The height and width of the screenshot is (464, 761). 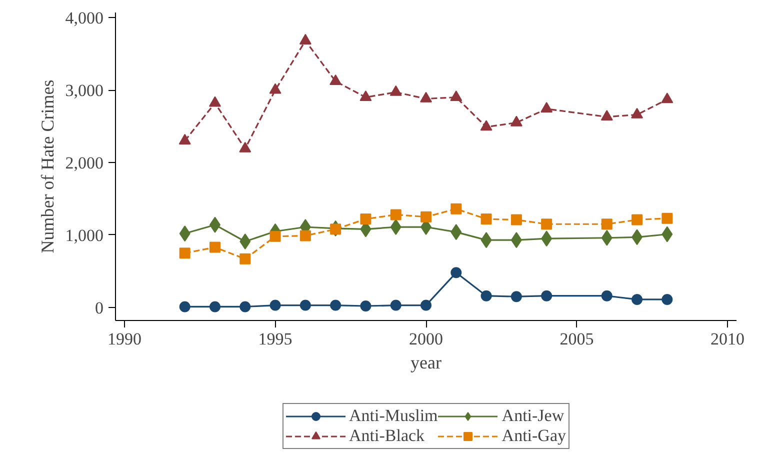 What do you see at coordinates (84, 163) in the screenshot?
I see `y-tick-label: 2,000` at bounding box center [84, 163].